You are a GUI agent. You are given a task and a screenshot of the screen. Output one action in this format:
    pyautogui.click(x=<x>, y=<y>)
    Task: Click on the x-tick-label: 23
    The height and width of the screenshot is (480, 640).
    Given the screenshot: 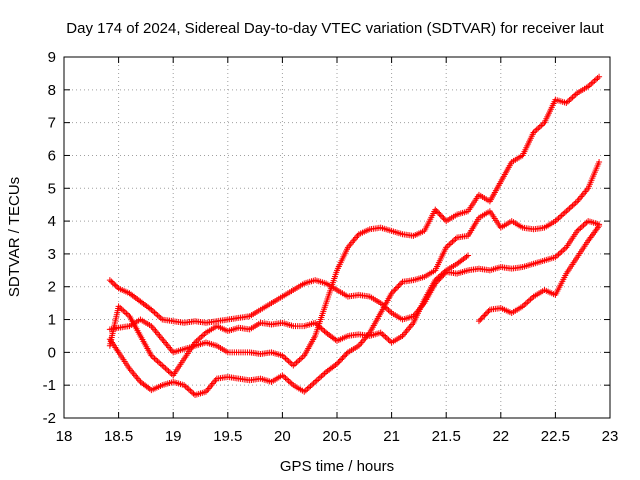 What is the action you would take?
    pyautogui.click(x=610, y=436)
    